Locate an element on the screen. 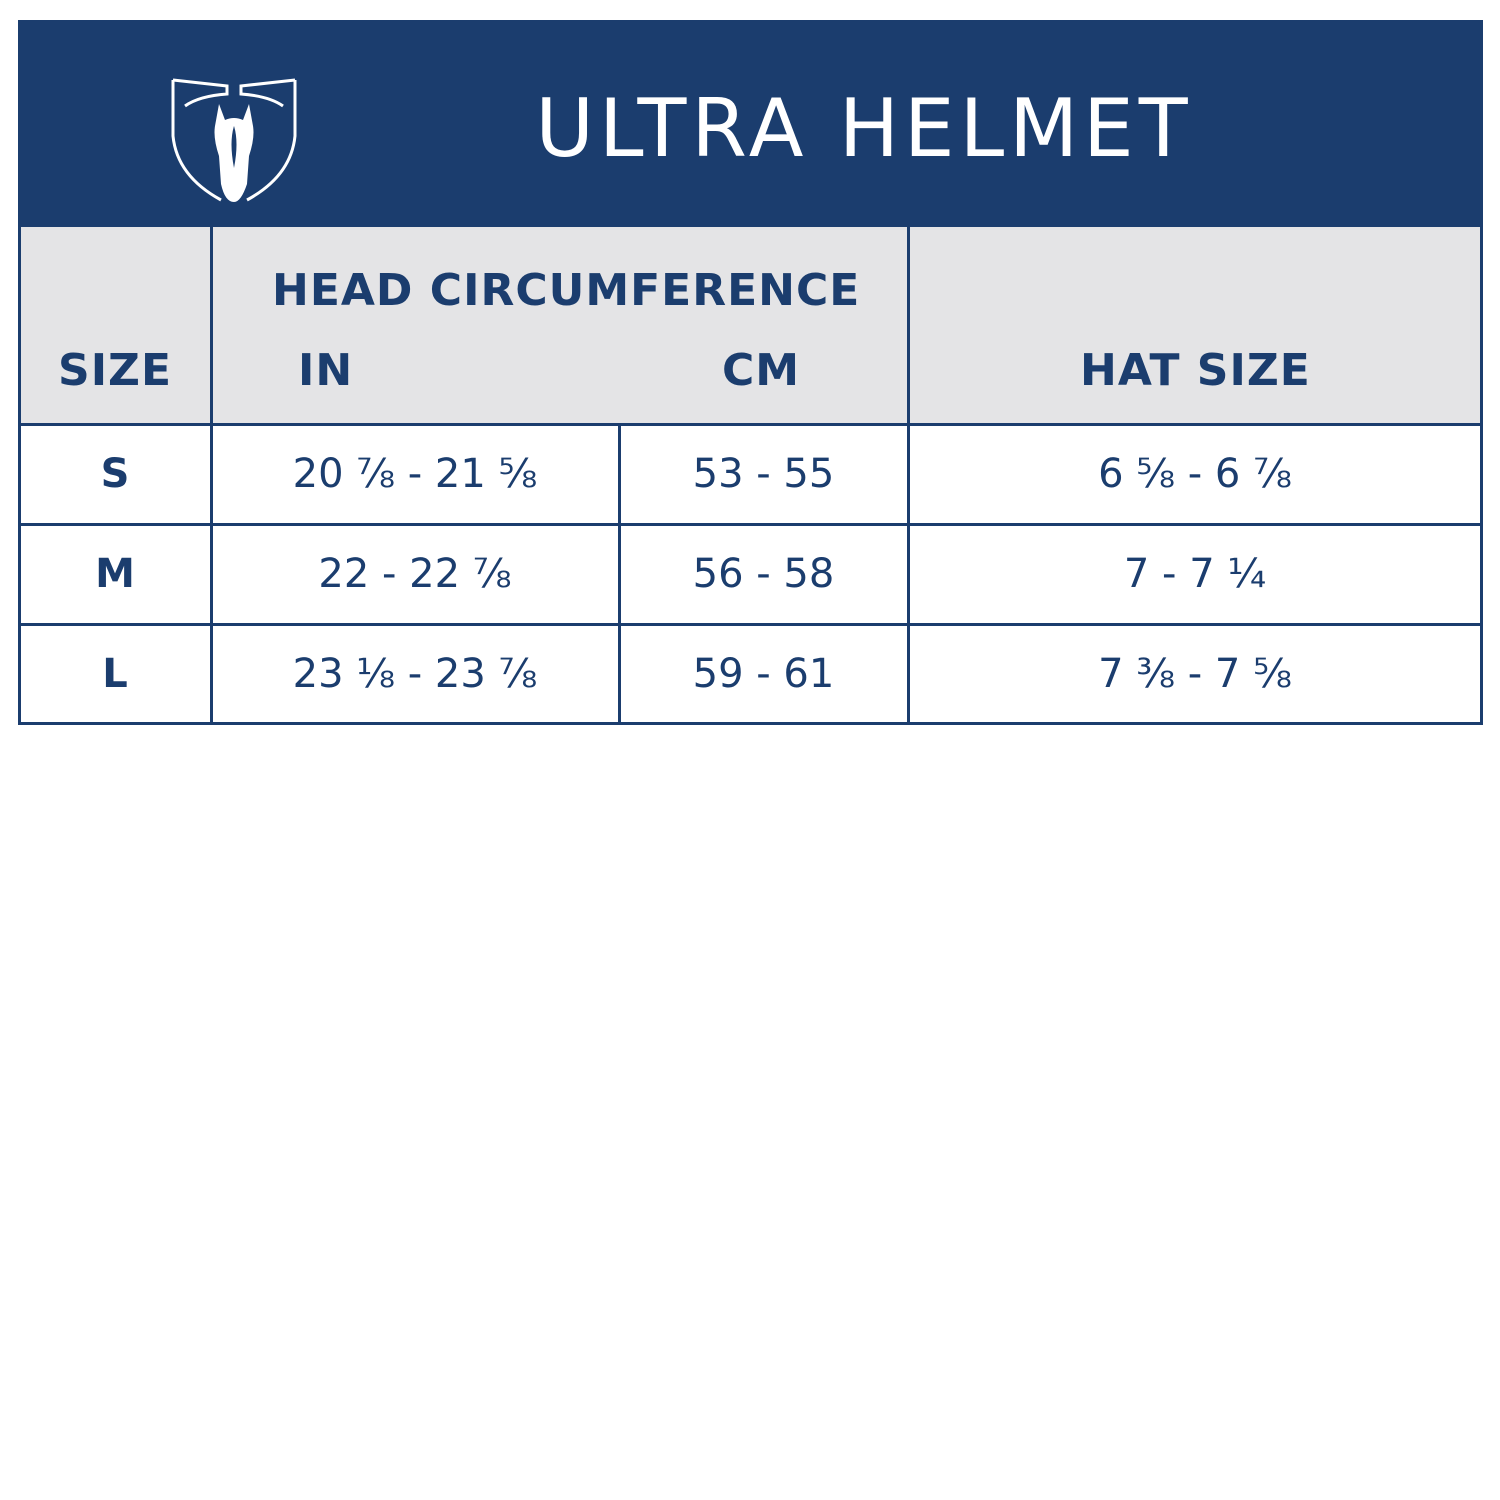 Image resolution: width=1500 pixels, height=1500 pixels. title-banner: ULTRA HELMET is located at coordinates (750, 123).